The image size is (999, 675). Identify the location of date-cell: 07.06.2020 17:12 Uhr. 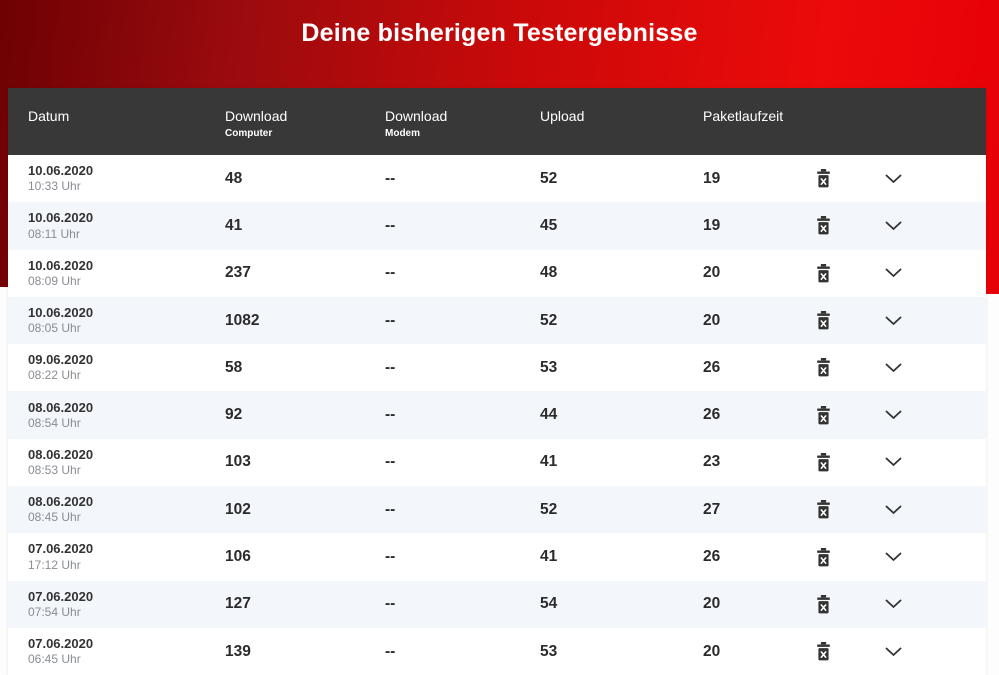
(116, 556).